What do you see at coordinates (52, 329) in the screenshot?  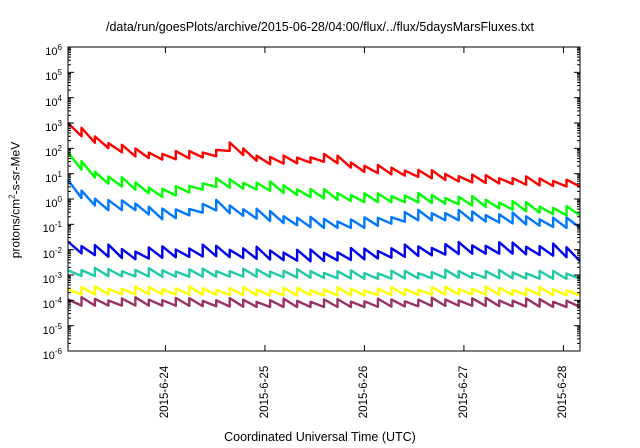 I see `y-tick-label: 10⁻⁵` at bounding box center [52, 329].